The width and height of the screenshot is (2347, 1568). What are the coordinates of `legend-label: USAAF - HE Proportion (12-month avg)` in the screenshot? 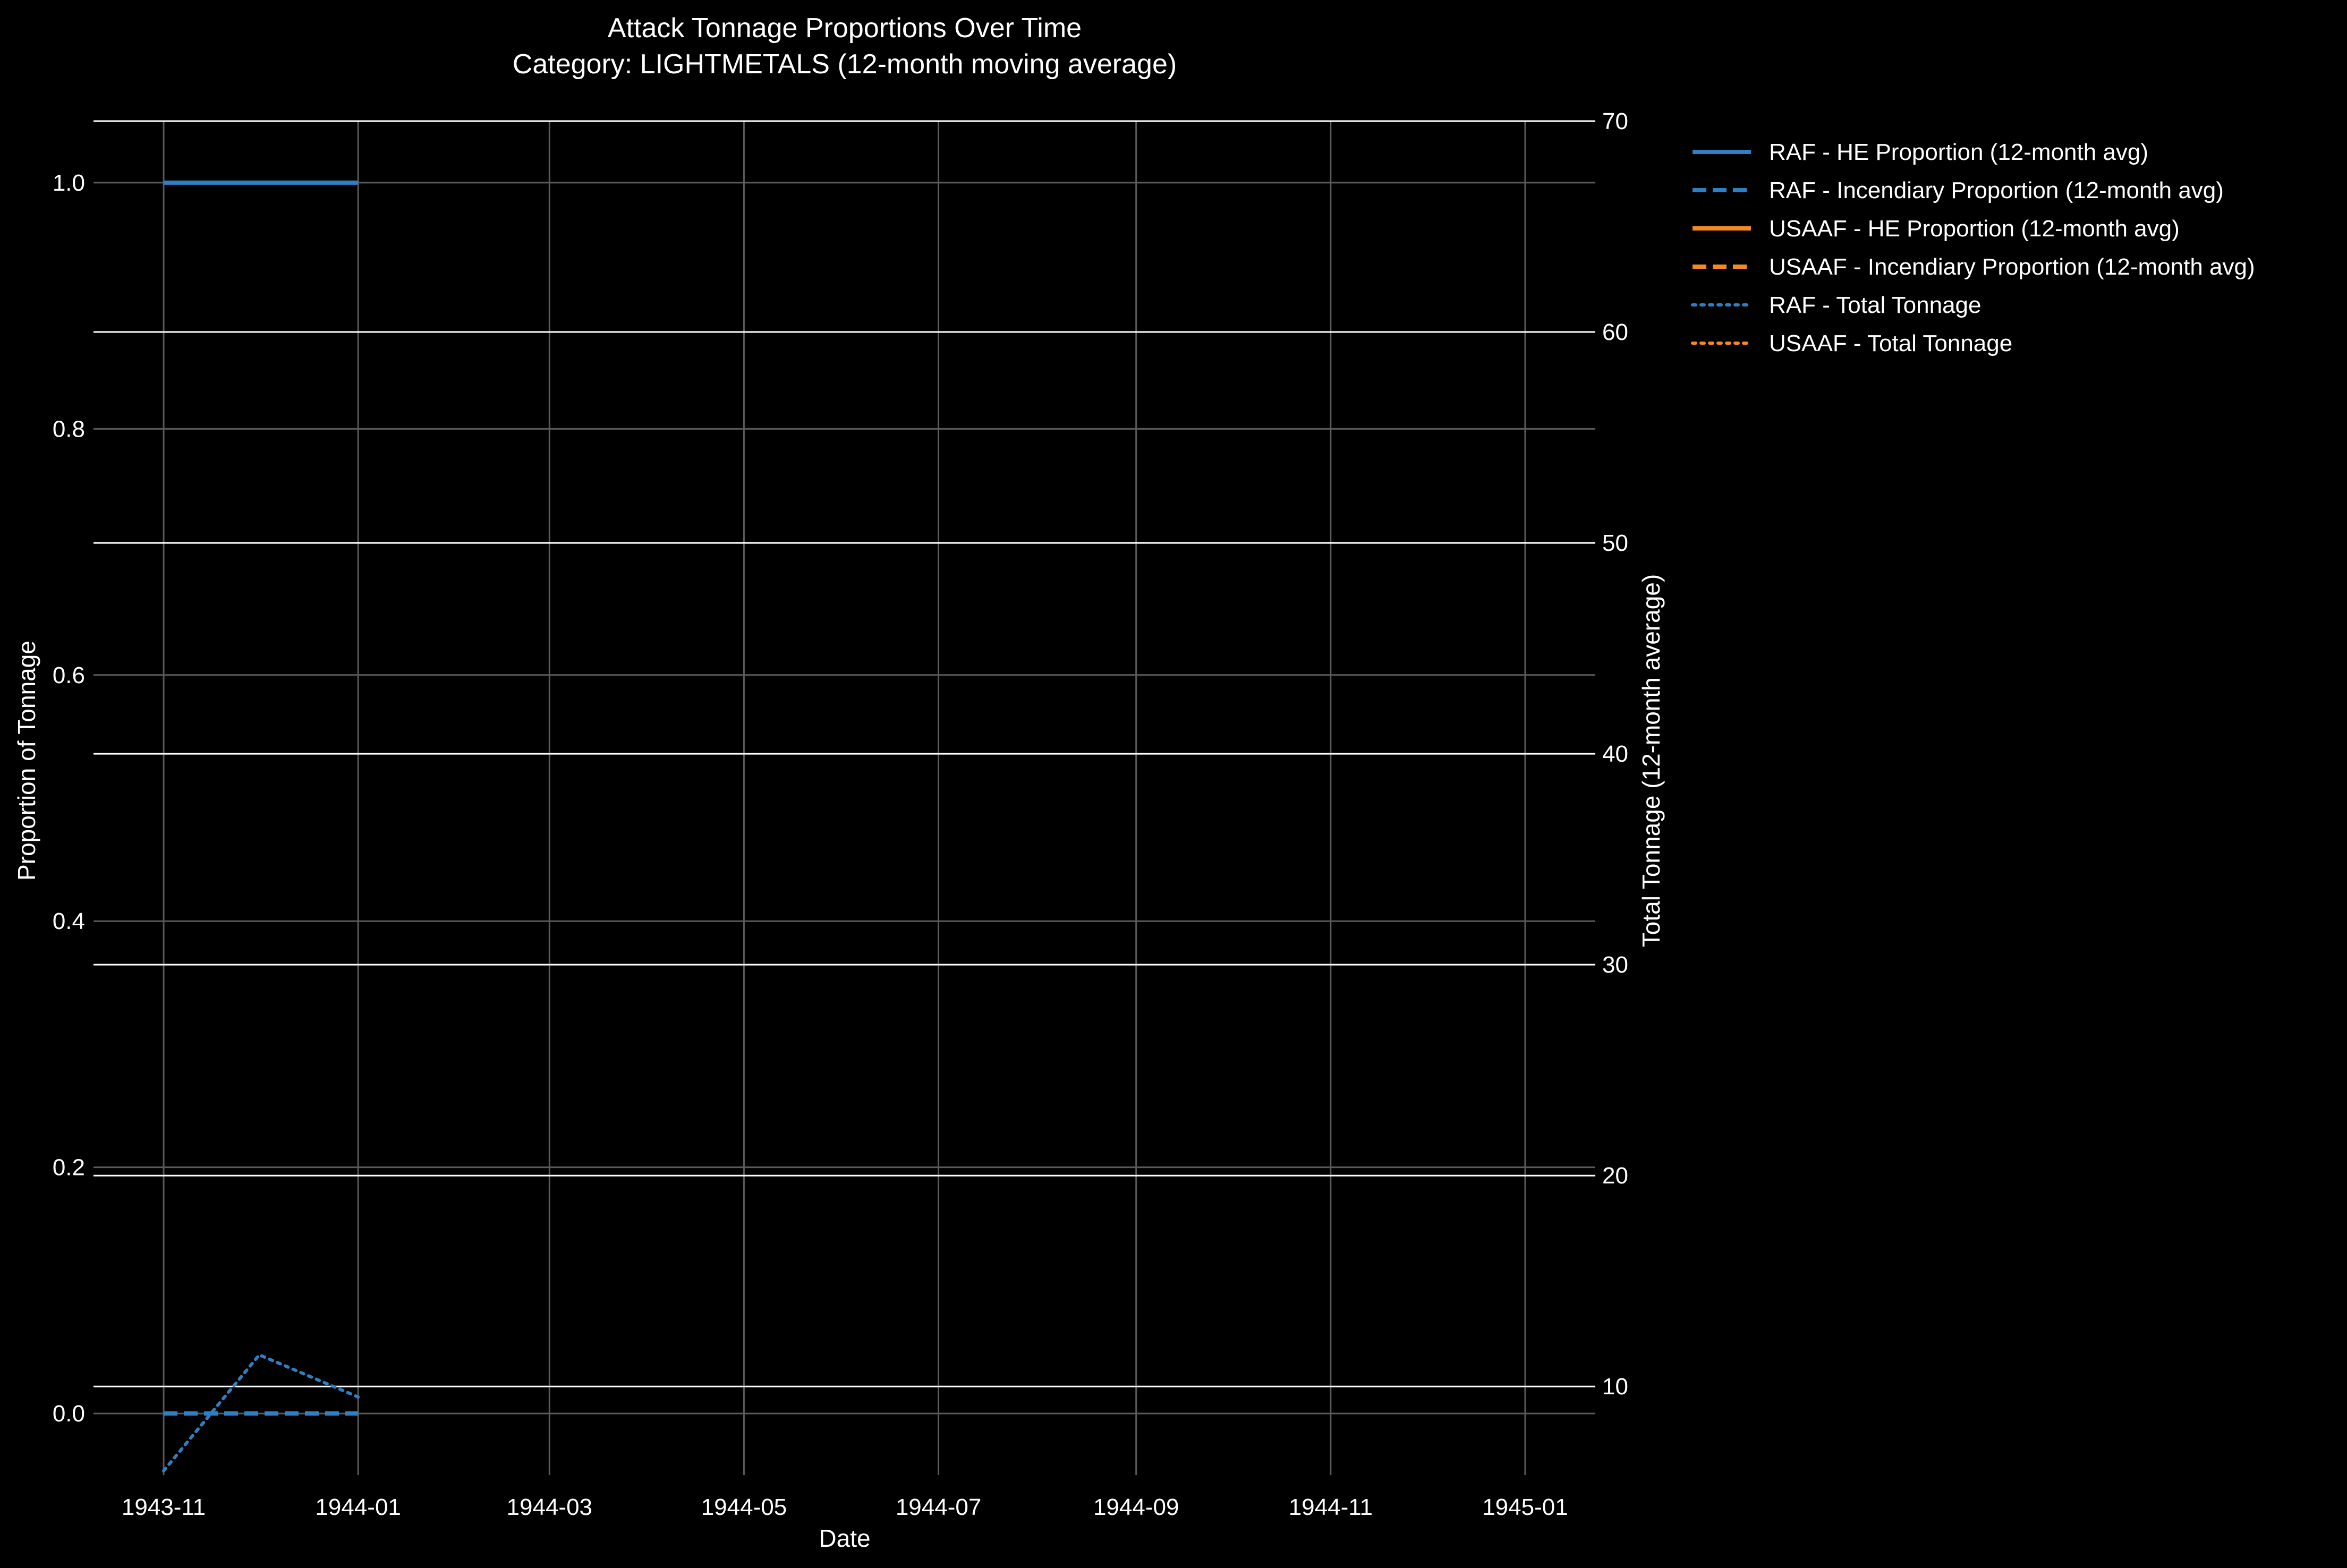 It's located at (1974, 229).